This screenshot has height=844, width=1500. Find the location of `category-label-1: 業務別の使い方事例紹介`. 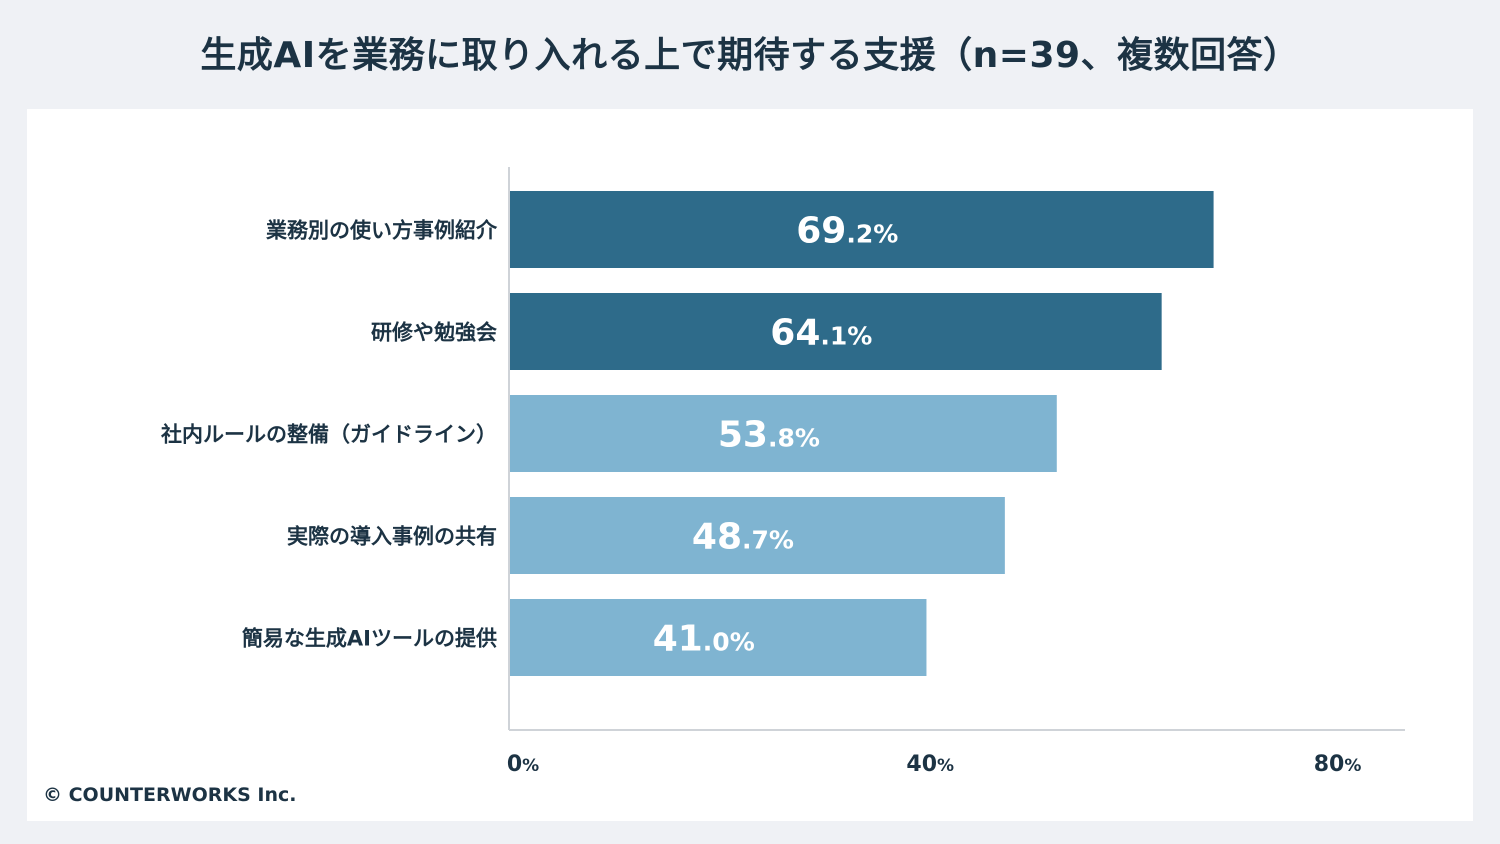

category-label-1: 業務別の使い方事例紹介 is located at coordinates (382, 231).